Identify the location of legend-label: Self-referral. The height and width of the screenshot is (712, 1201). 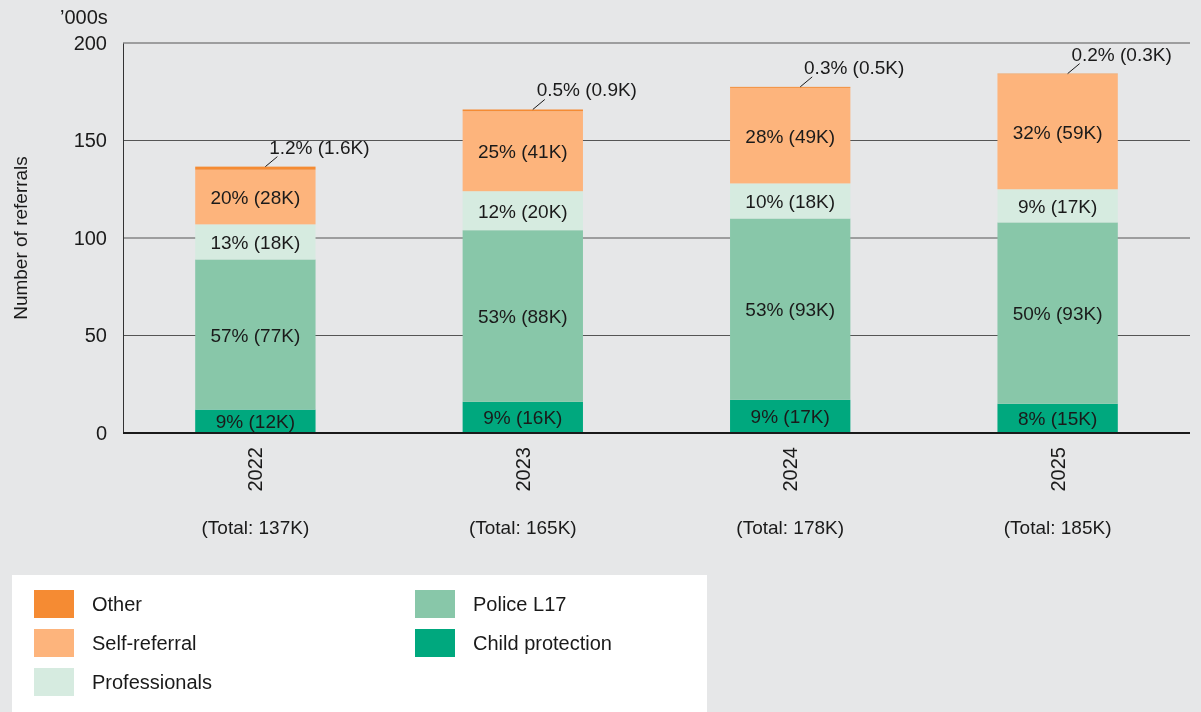
(144, 643).